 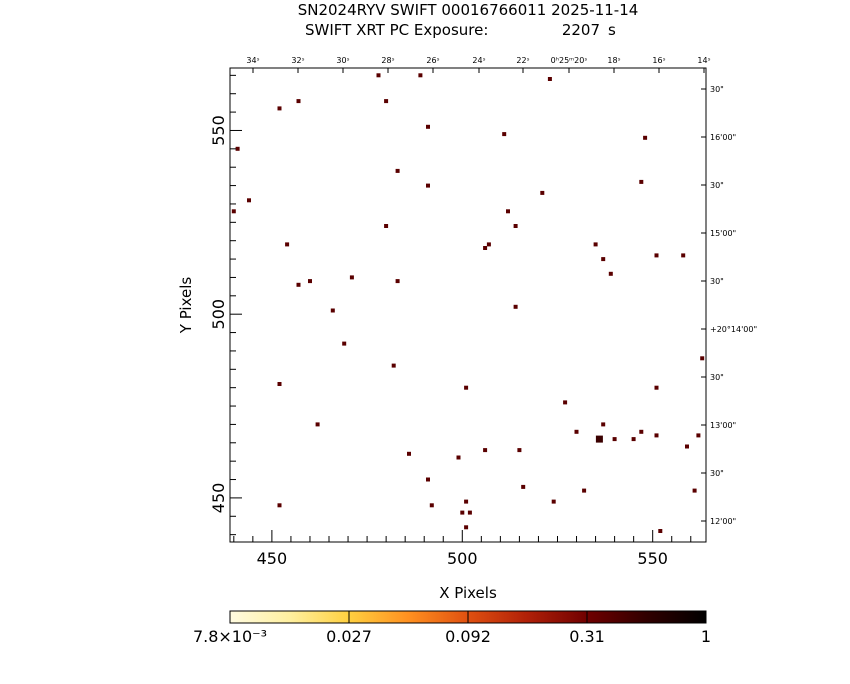 I want to click on ra-label-2: 30ˢ, so click(x=342, y=60).